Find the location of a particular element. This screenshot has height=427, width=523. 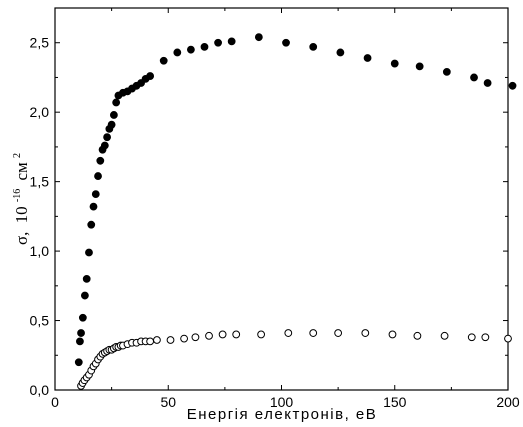

y-axis-title-unit: см is located at coordinates (21, 171).